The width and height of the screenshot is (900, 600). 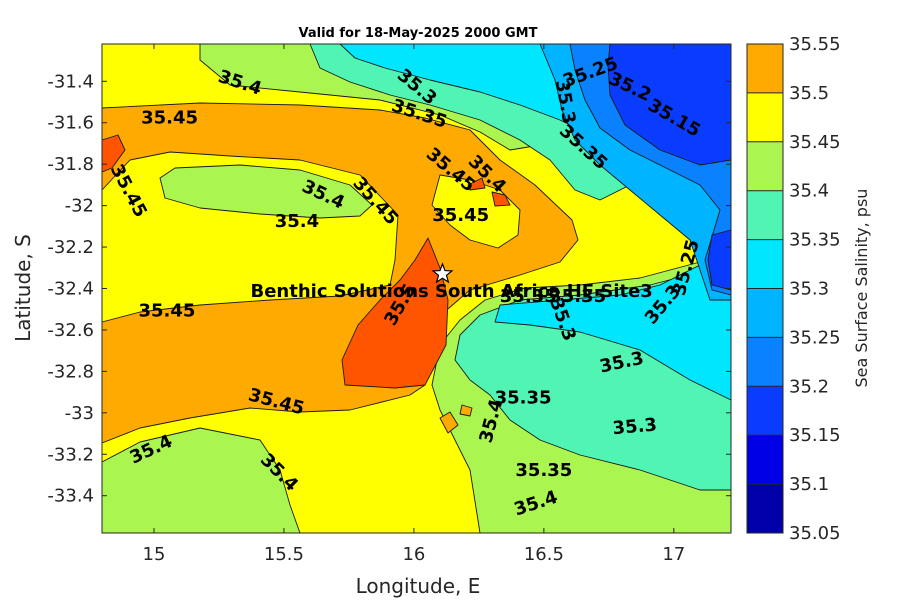 What do you see at coordinates (418, 586) in the screenshot?
I see `x-axis-label: Longitude, E` at bounding box center [418, 586].